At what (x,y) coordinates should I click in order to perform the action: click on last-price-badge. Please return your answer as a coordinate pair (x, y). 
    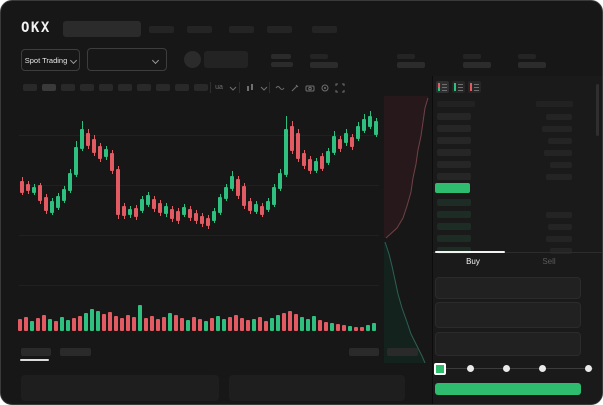
    Looking at the image, I should click on (452, 188).